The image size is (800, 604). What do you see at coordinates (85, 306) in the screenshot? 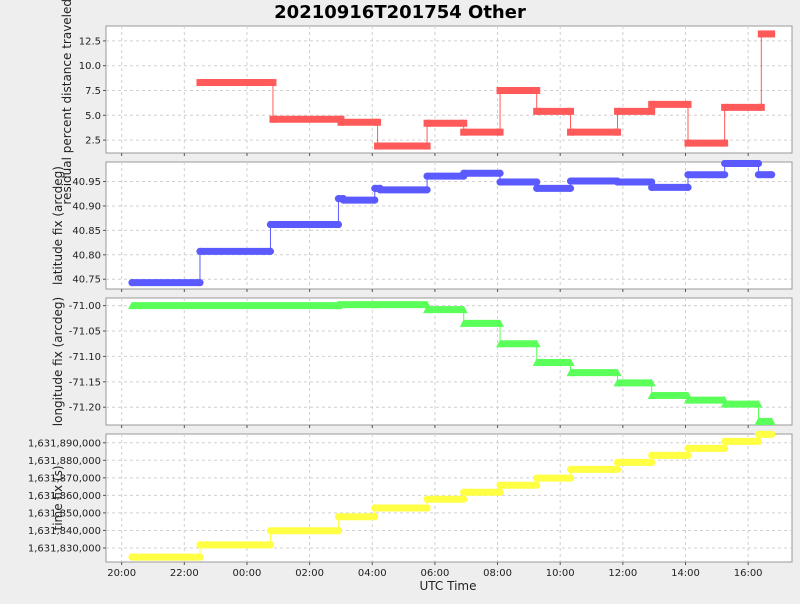
I see `panel-3-ytick-label-0: -71.00` at bounding box center [85, 306].